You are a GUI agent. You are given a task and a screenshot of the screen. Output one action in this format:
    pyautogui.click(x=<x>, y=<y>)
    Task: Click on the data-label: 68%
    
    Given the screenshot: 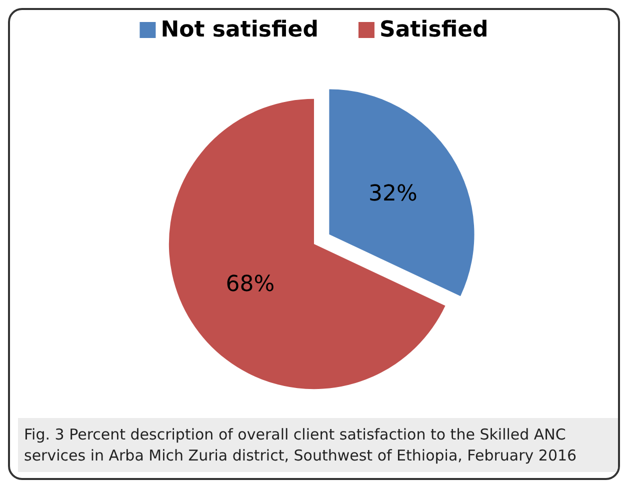 What is the action you would take?
    pyautogui.click(x=250, y=284)
    